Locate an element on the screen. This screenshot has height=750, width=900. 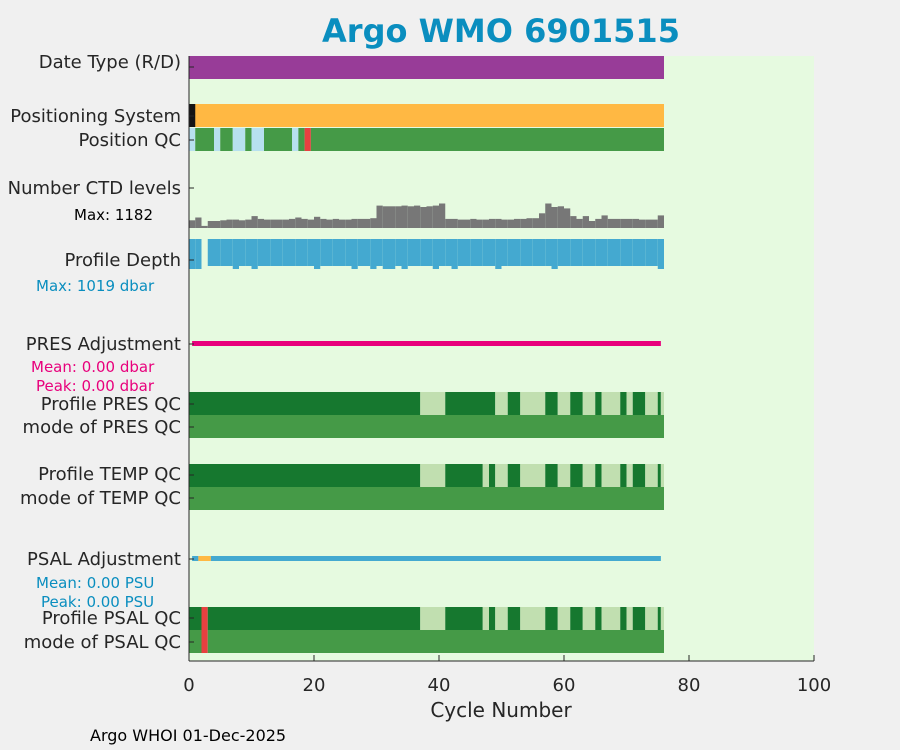
pres-adjustment-line is located at coordinates (426, 343).